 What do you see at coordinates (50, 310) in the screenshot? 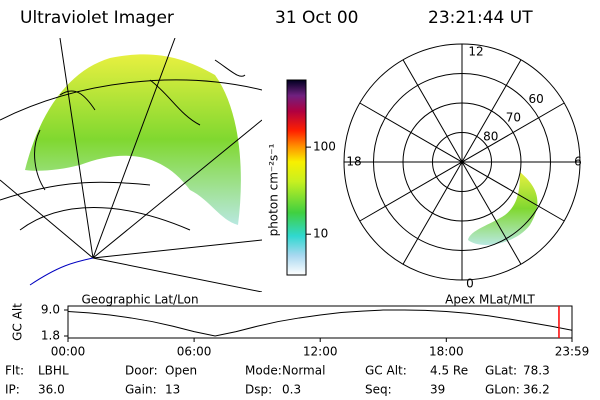
I see `y-tick-label: 9.0` at bounding box center [50, 310].